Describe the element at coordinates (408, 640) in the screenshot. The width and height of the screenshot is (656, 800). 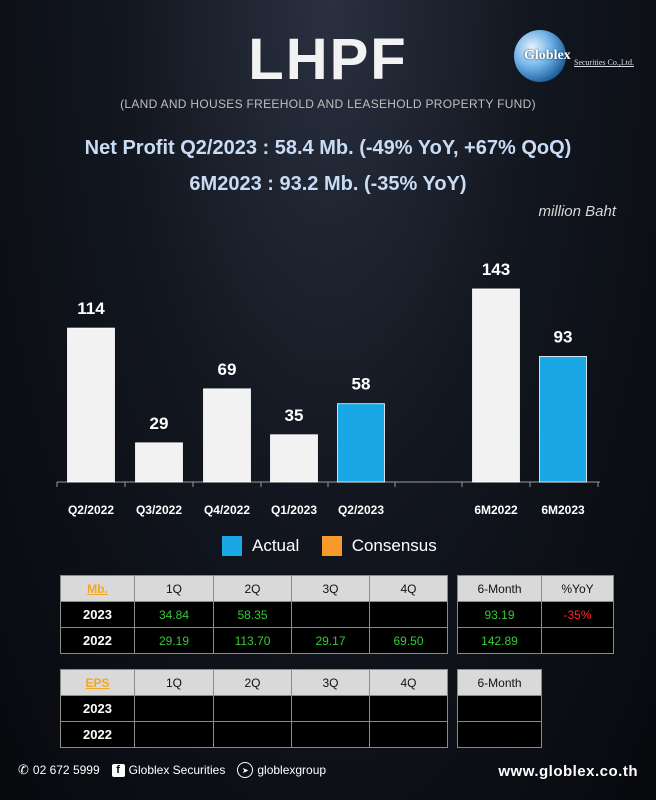
I see `table-cell: 69.50` at that location.